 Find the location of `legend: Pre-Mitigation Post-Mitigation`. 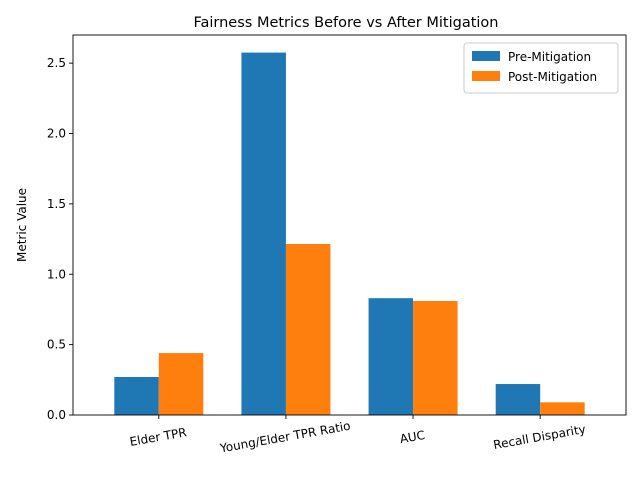

legend: Pre-Mitigation Post-Mitigation is located at coordinates (541, 68).